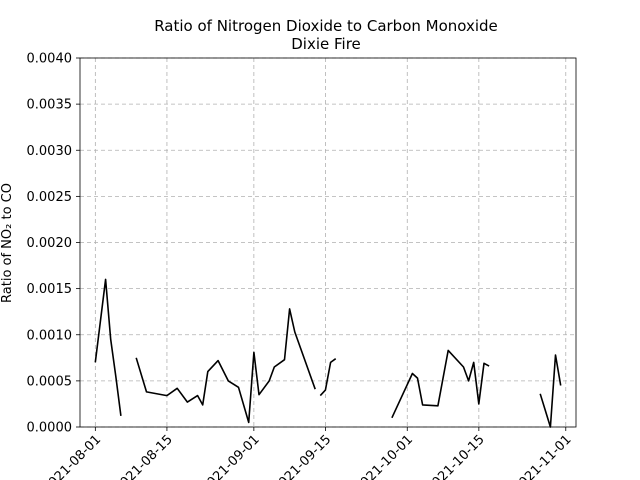 This screenshot has height=480, width=640. Describe the element at coordinates (50, 335) in the screenshot. I see `y-tick-label: 0.0010` at that location.